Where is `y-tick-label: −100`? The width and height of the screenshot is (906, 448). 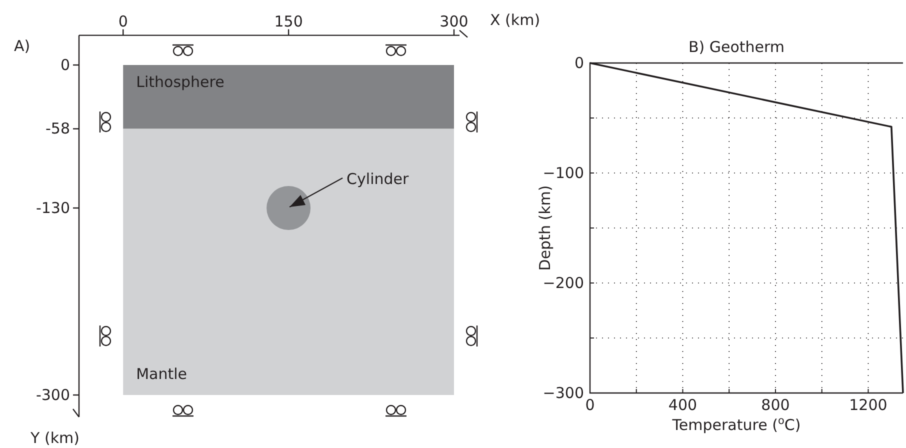 y-tick-label: −100 is located at coordinates (563, 173).